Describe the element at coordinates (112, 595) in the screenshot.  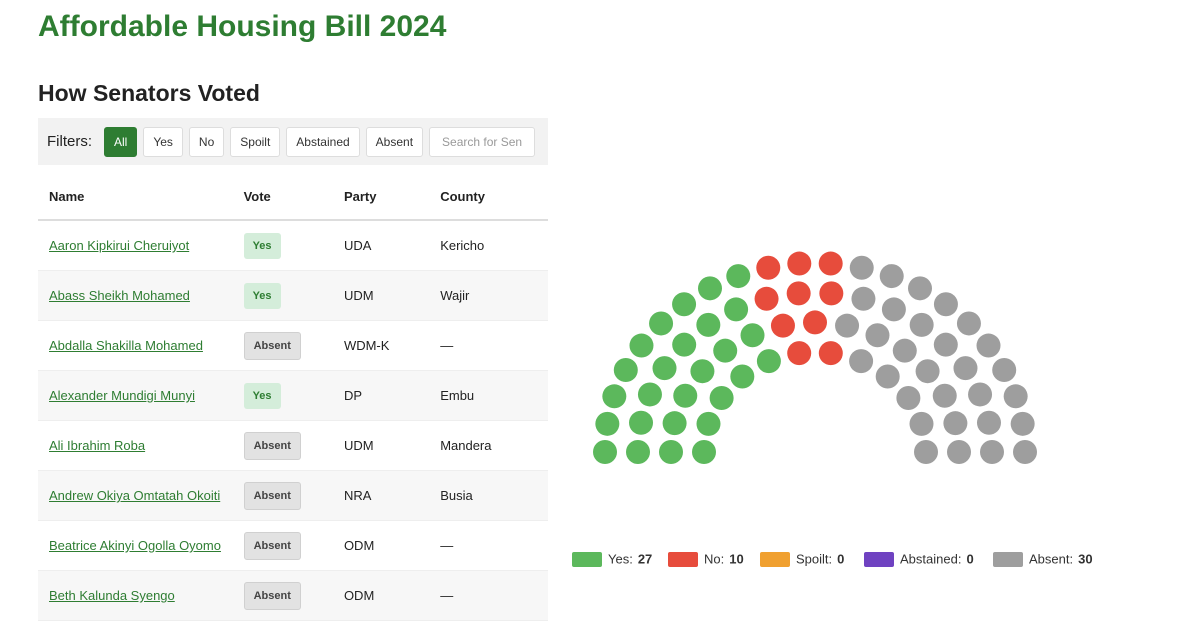
I see `senator-link: Beth Kalunda Syengo` at that location.